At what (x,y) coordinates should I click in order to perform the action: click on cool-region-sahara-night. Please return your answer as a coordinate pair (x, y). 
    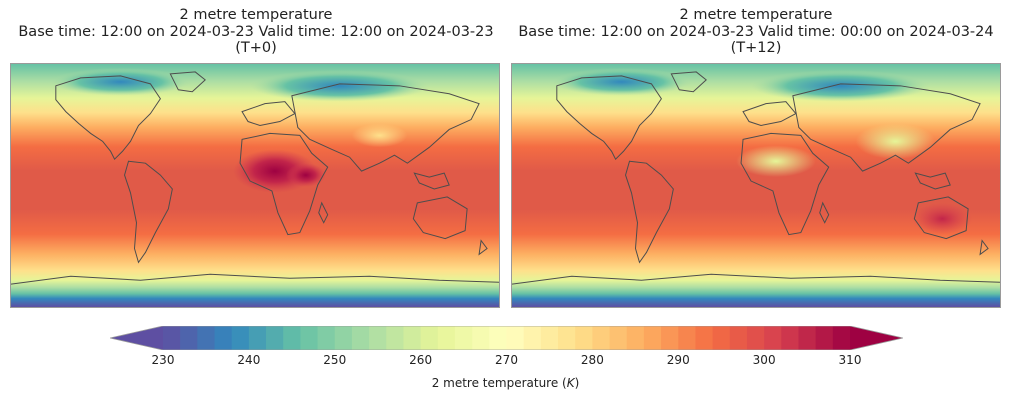
    Looking at the image, I should click on (776, 161).